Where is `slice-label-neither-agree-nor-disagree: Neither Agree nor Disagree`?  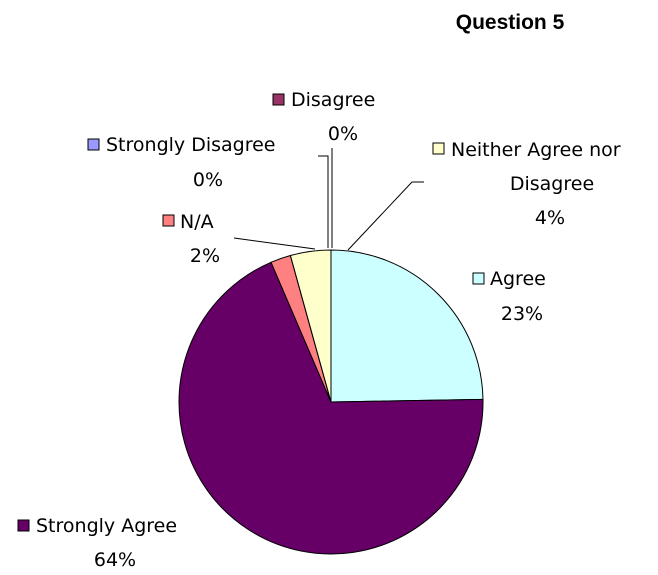 slice-label-neither-agree-nor-disagree: Neither Agree nor Disagree is located at coordinates (536, 167).